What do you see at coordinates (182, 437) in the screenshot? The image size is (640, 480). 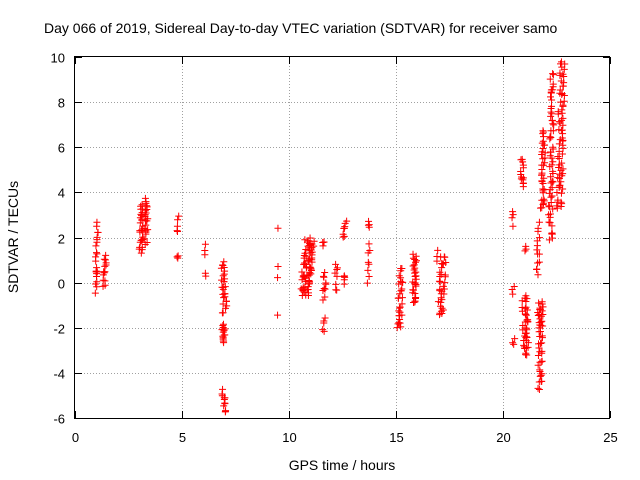 I see `x-tick-label: 5` at bounding box center [182, 437].